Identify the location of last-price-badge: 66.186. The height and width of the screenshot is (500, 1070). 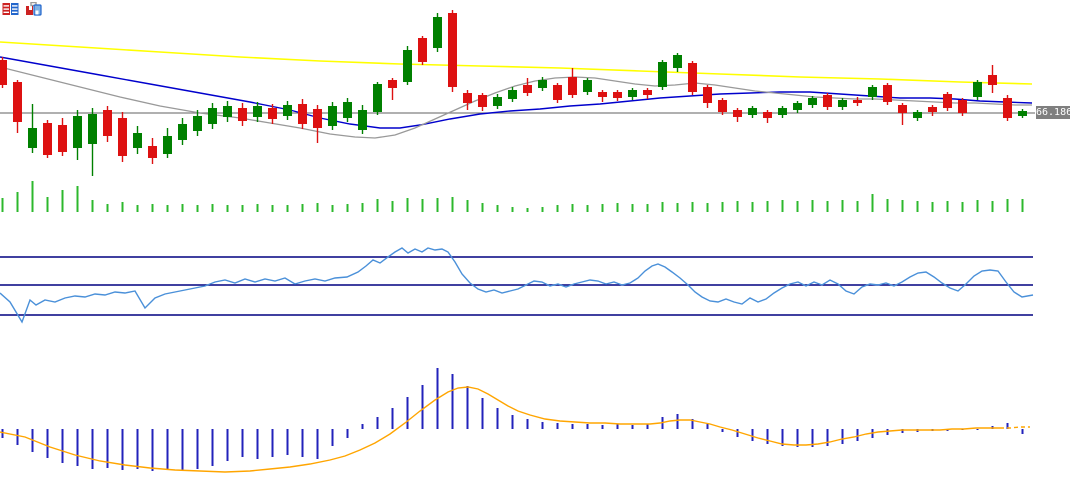
(1053, 112).